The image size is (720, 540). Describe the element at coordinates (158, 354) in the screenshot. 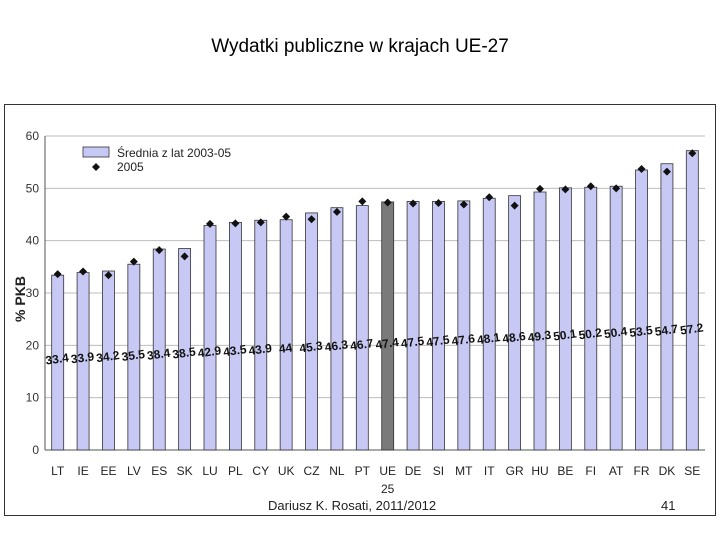

I see `bar-value-label: 38.4` at that location.